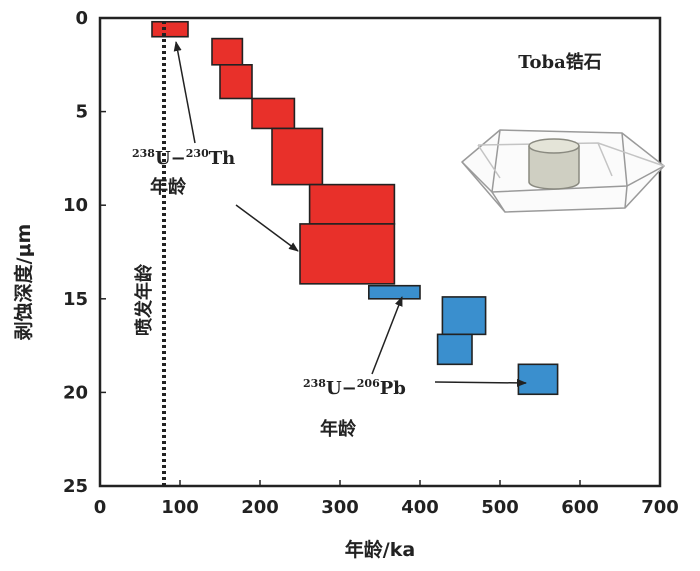 The width and height of the screenshot is (700, 571). What do you see at coordinates (660, 507) in the screenshot?
I see `x-tick-label: 700` at bounding box center [660, 507].